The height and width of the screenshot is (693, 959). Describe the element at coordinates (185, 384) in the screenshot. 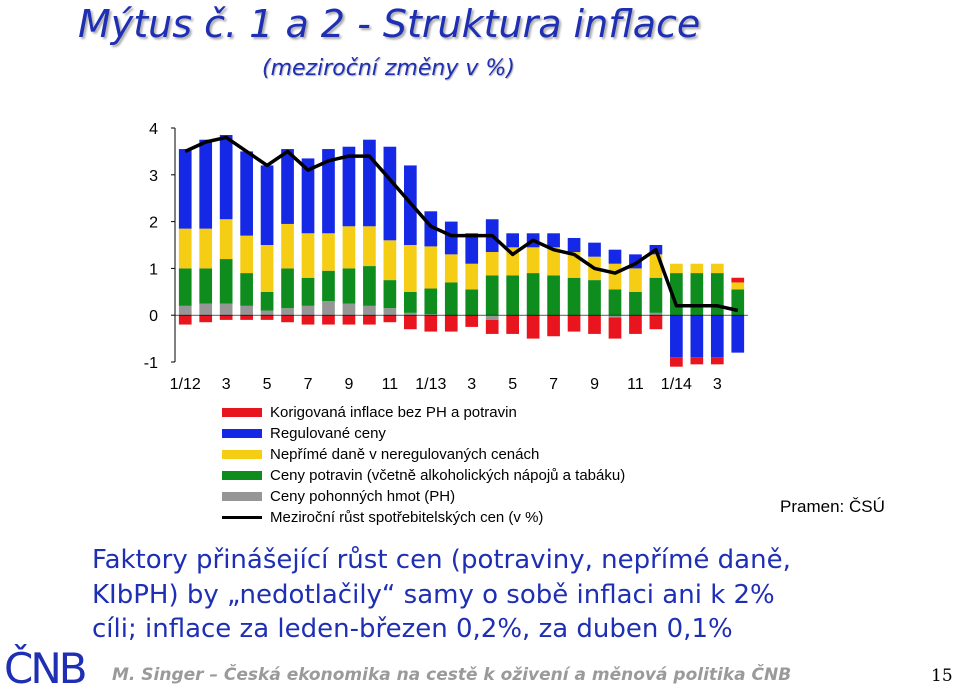

I see `x-tick-label: 1/12` at that location.